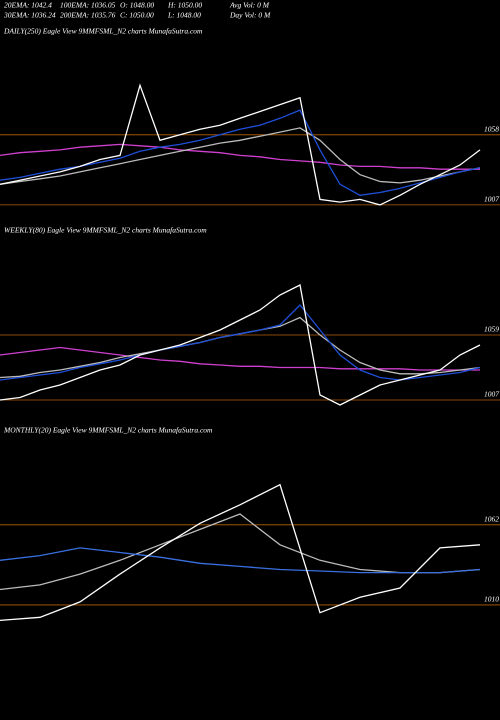 The image size is (500, 720). Describe the element at coordinates (249, 5) in the screenshot. I see `header-stat: Avg Vol: 0 M` at that location.